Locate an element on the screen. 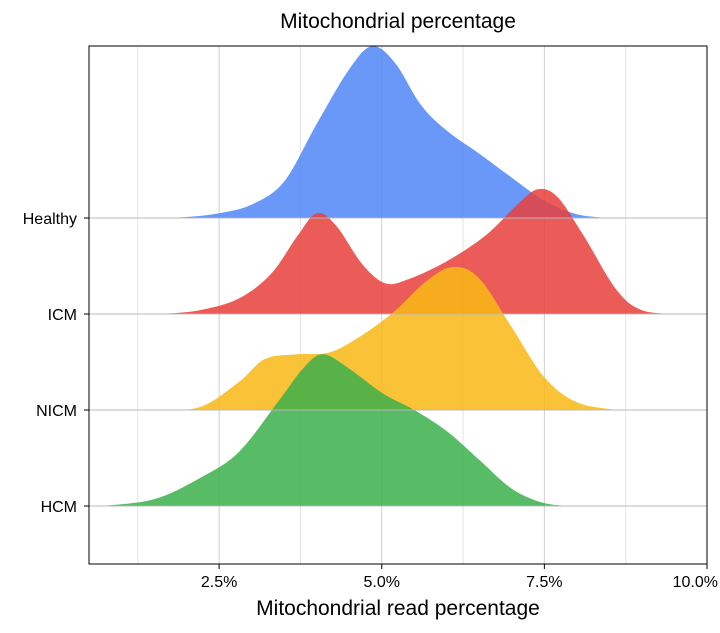  x-tick-label: 10.0% is located at coordinates (695, 582).